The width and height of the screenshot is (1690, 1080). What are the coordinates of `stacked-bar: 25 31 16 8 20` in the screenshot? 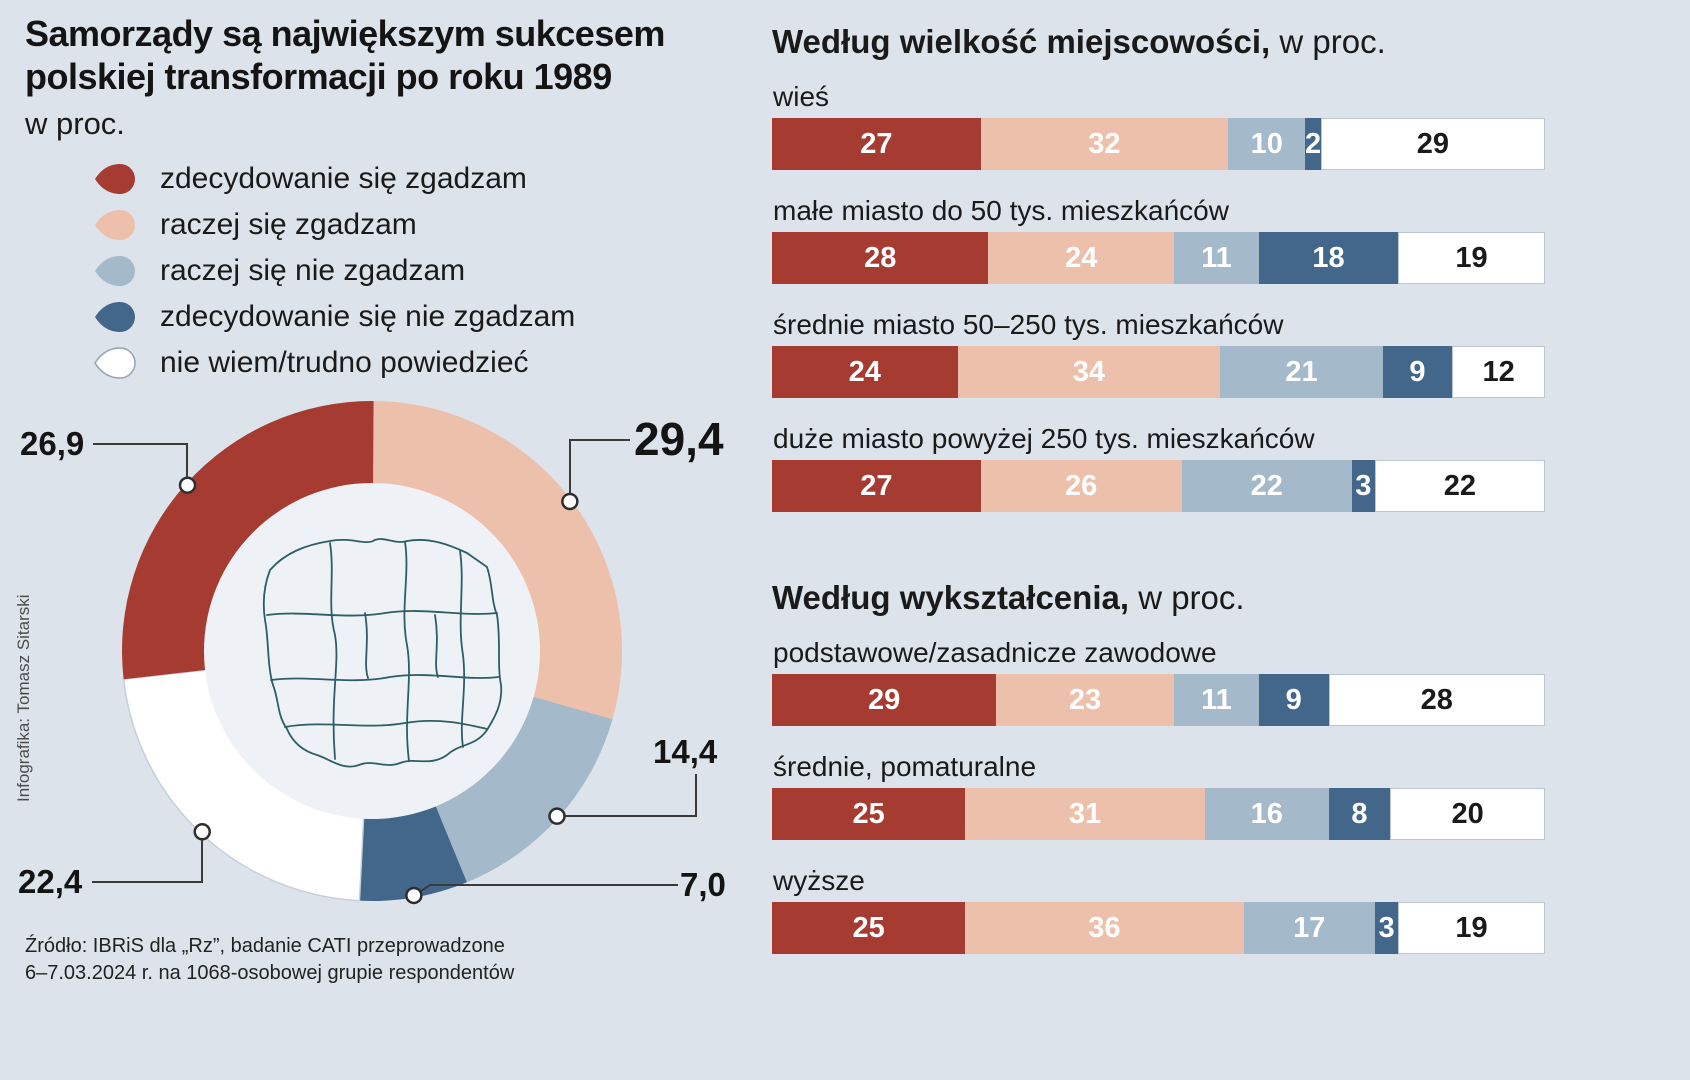 It's located at (1158, 814).